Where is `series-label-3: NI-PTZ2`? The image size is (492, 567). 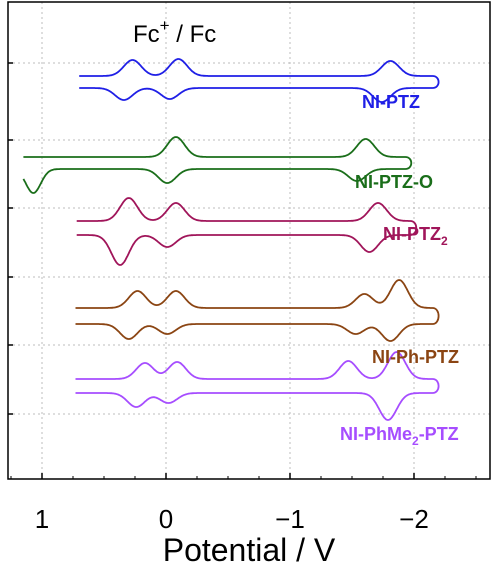
series-label-3: NI-PTZ2 is located at coordinates (415, 236).